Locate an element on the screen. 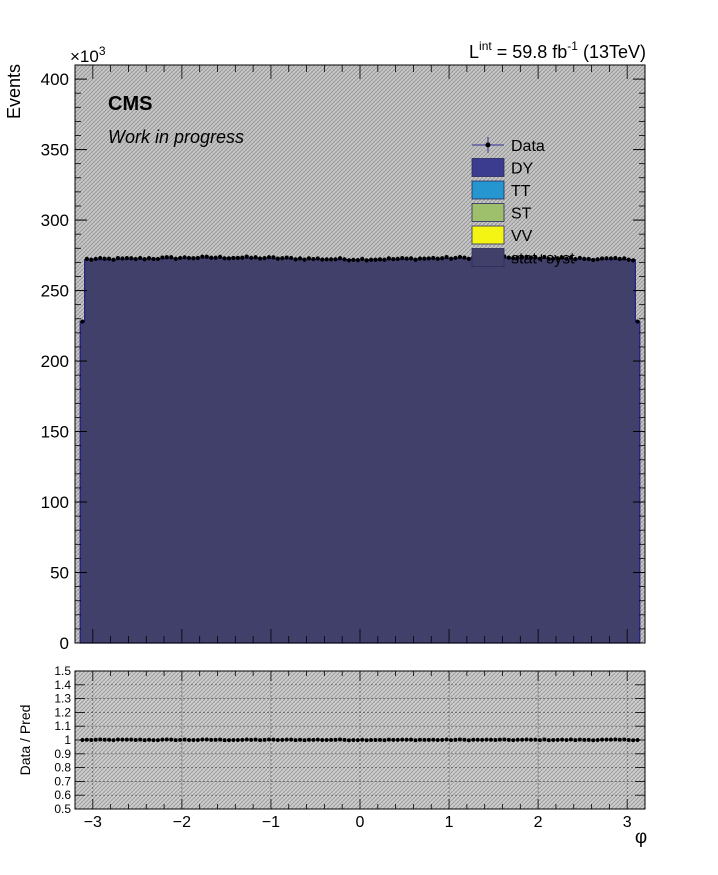  y-multiplier-exponent: 3 is located at coordinates (102, 51).